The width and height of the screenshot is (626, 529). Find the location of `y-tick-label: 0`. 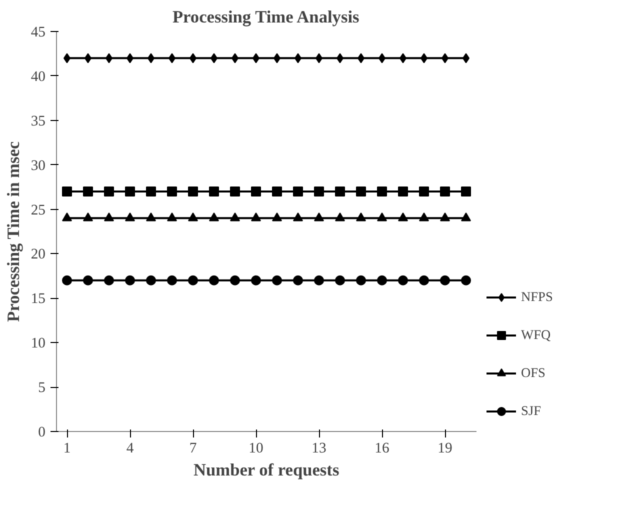

y-tick-label: 0 is located at coordinates (42, 432).